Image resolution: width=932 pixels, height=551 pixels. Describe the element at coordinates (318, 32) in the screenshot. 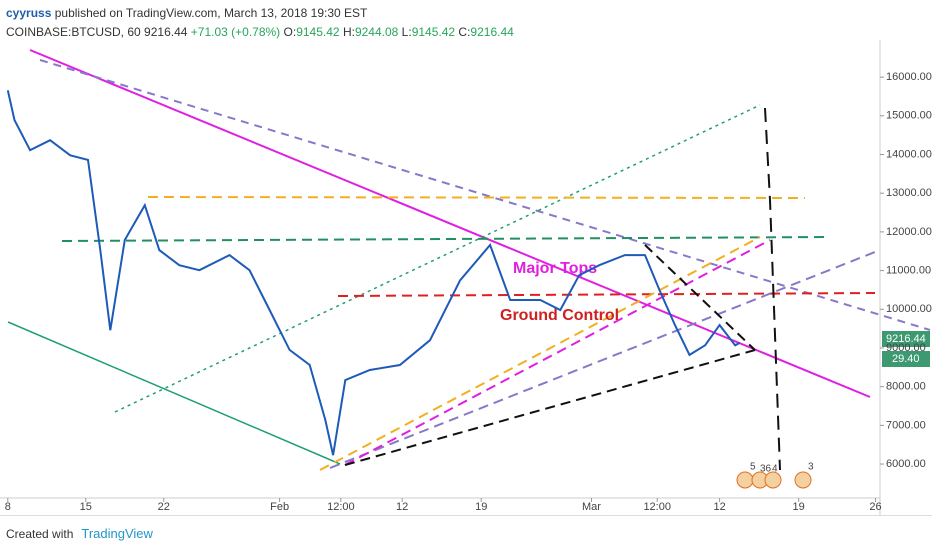

I see `open: 9145.42` at that location.